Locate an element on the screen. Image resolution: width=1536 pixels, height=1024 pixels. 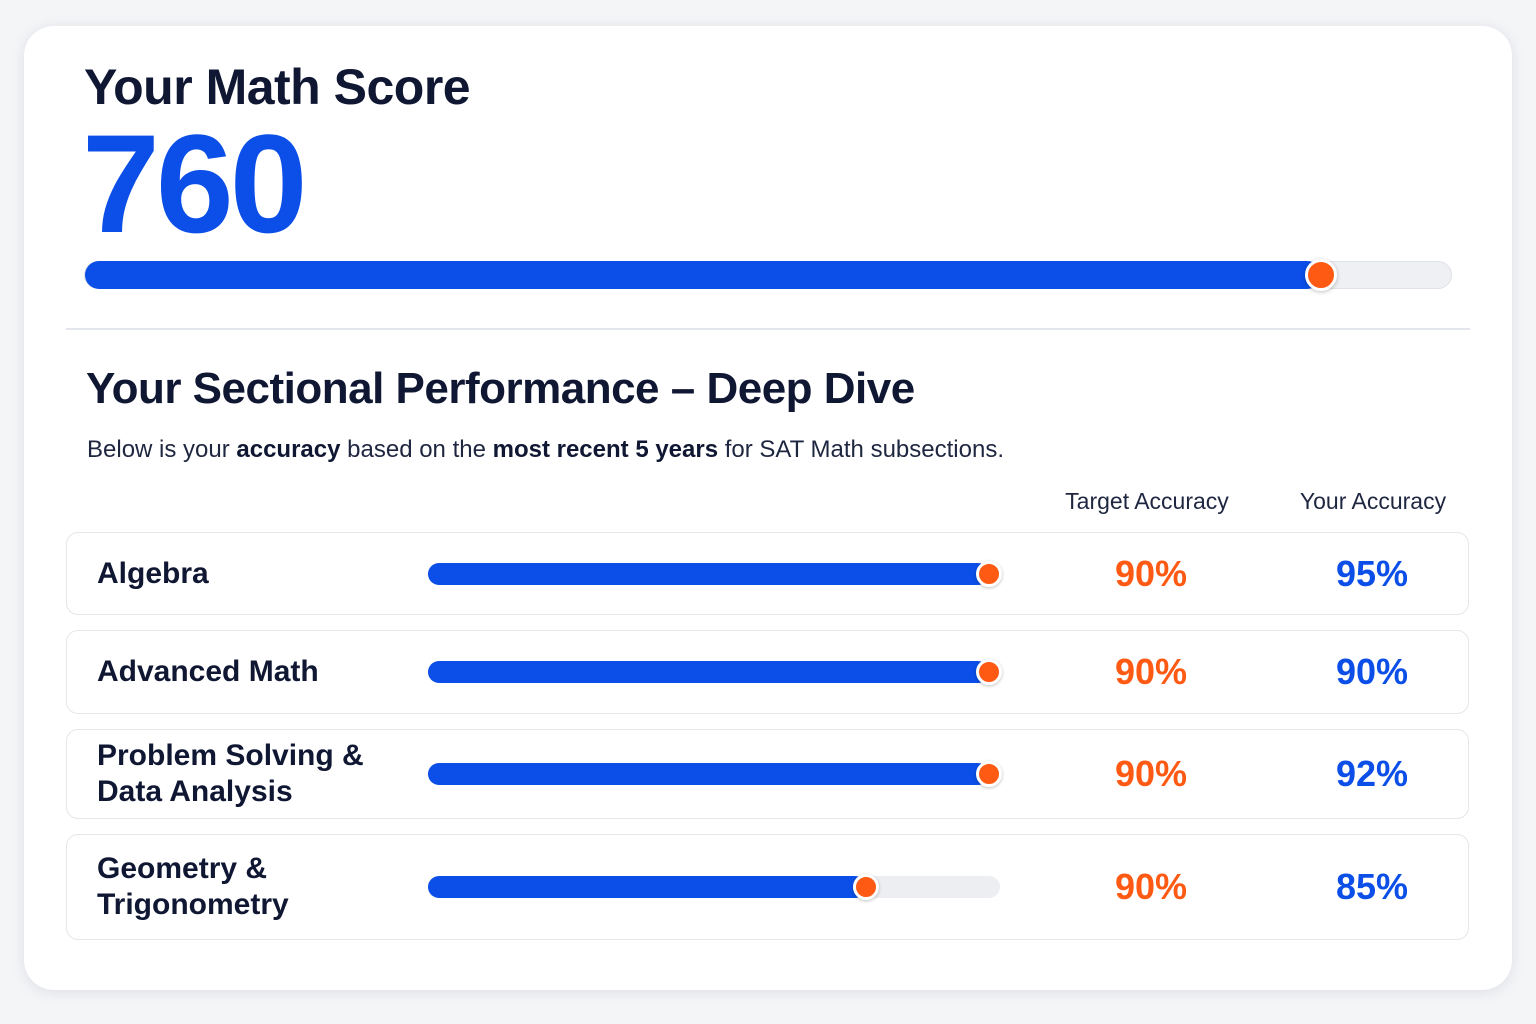
desc-text-3: for SAT Math subsections. is located at coordinates (861, 449).